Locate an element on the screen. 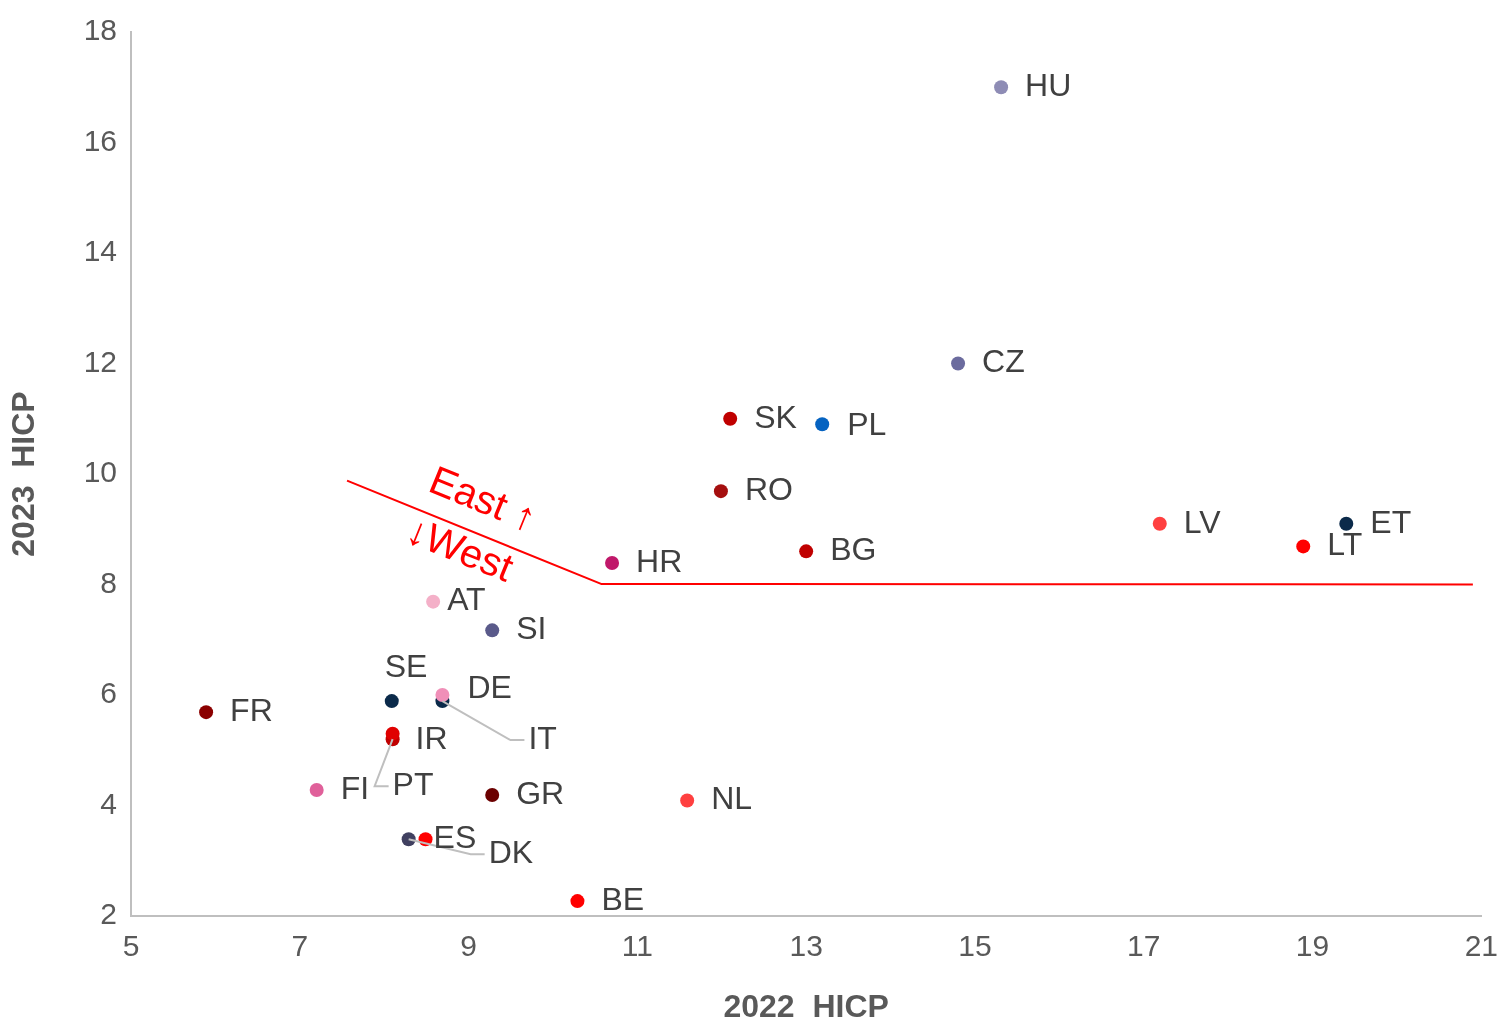 The height and width of the screenshot is (1033, 1512). x-tick-label: 15 is located at coordinates (975, 946).